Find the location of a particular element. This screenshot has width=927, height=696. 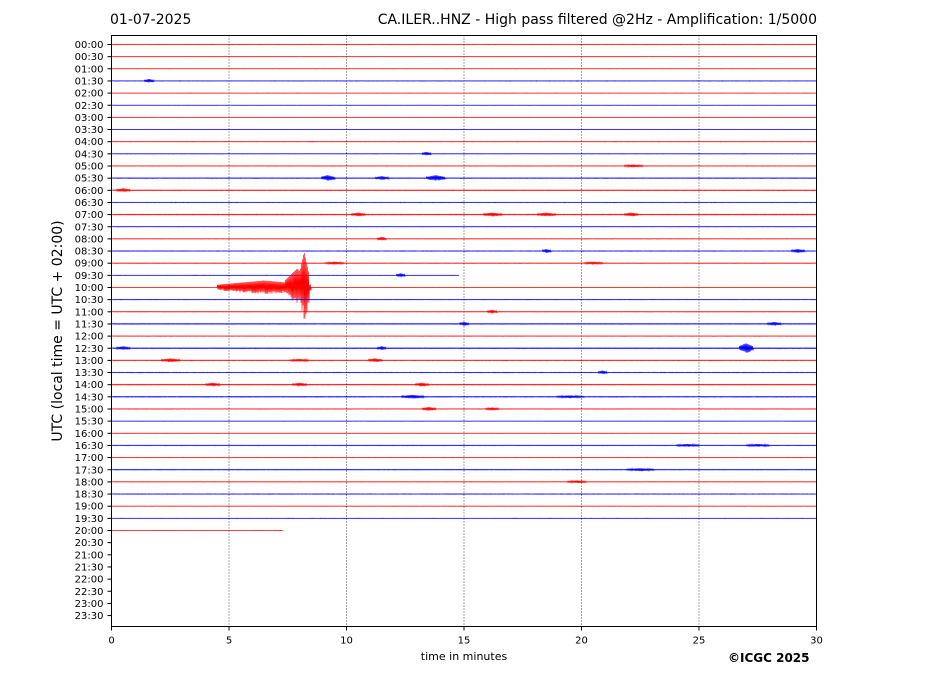

date-label: 01-07-2025 is located at coordinates (151, 20).